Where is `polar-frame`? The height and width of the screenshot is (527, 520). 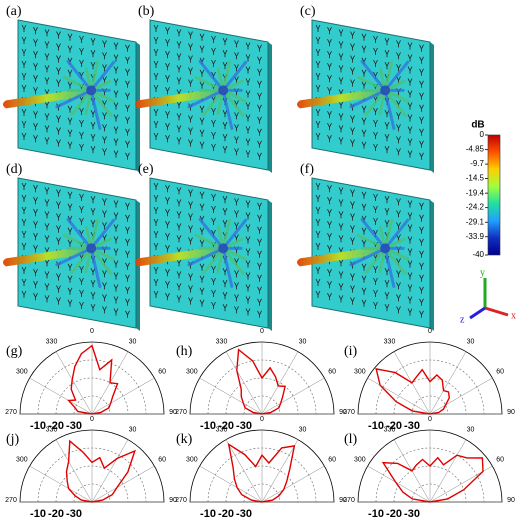
polar-frame is located at coordinates (430, 466).